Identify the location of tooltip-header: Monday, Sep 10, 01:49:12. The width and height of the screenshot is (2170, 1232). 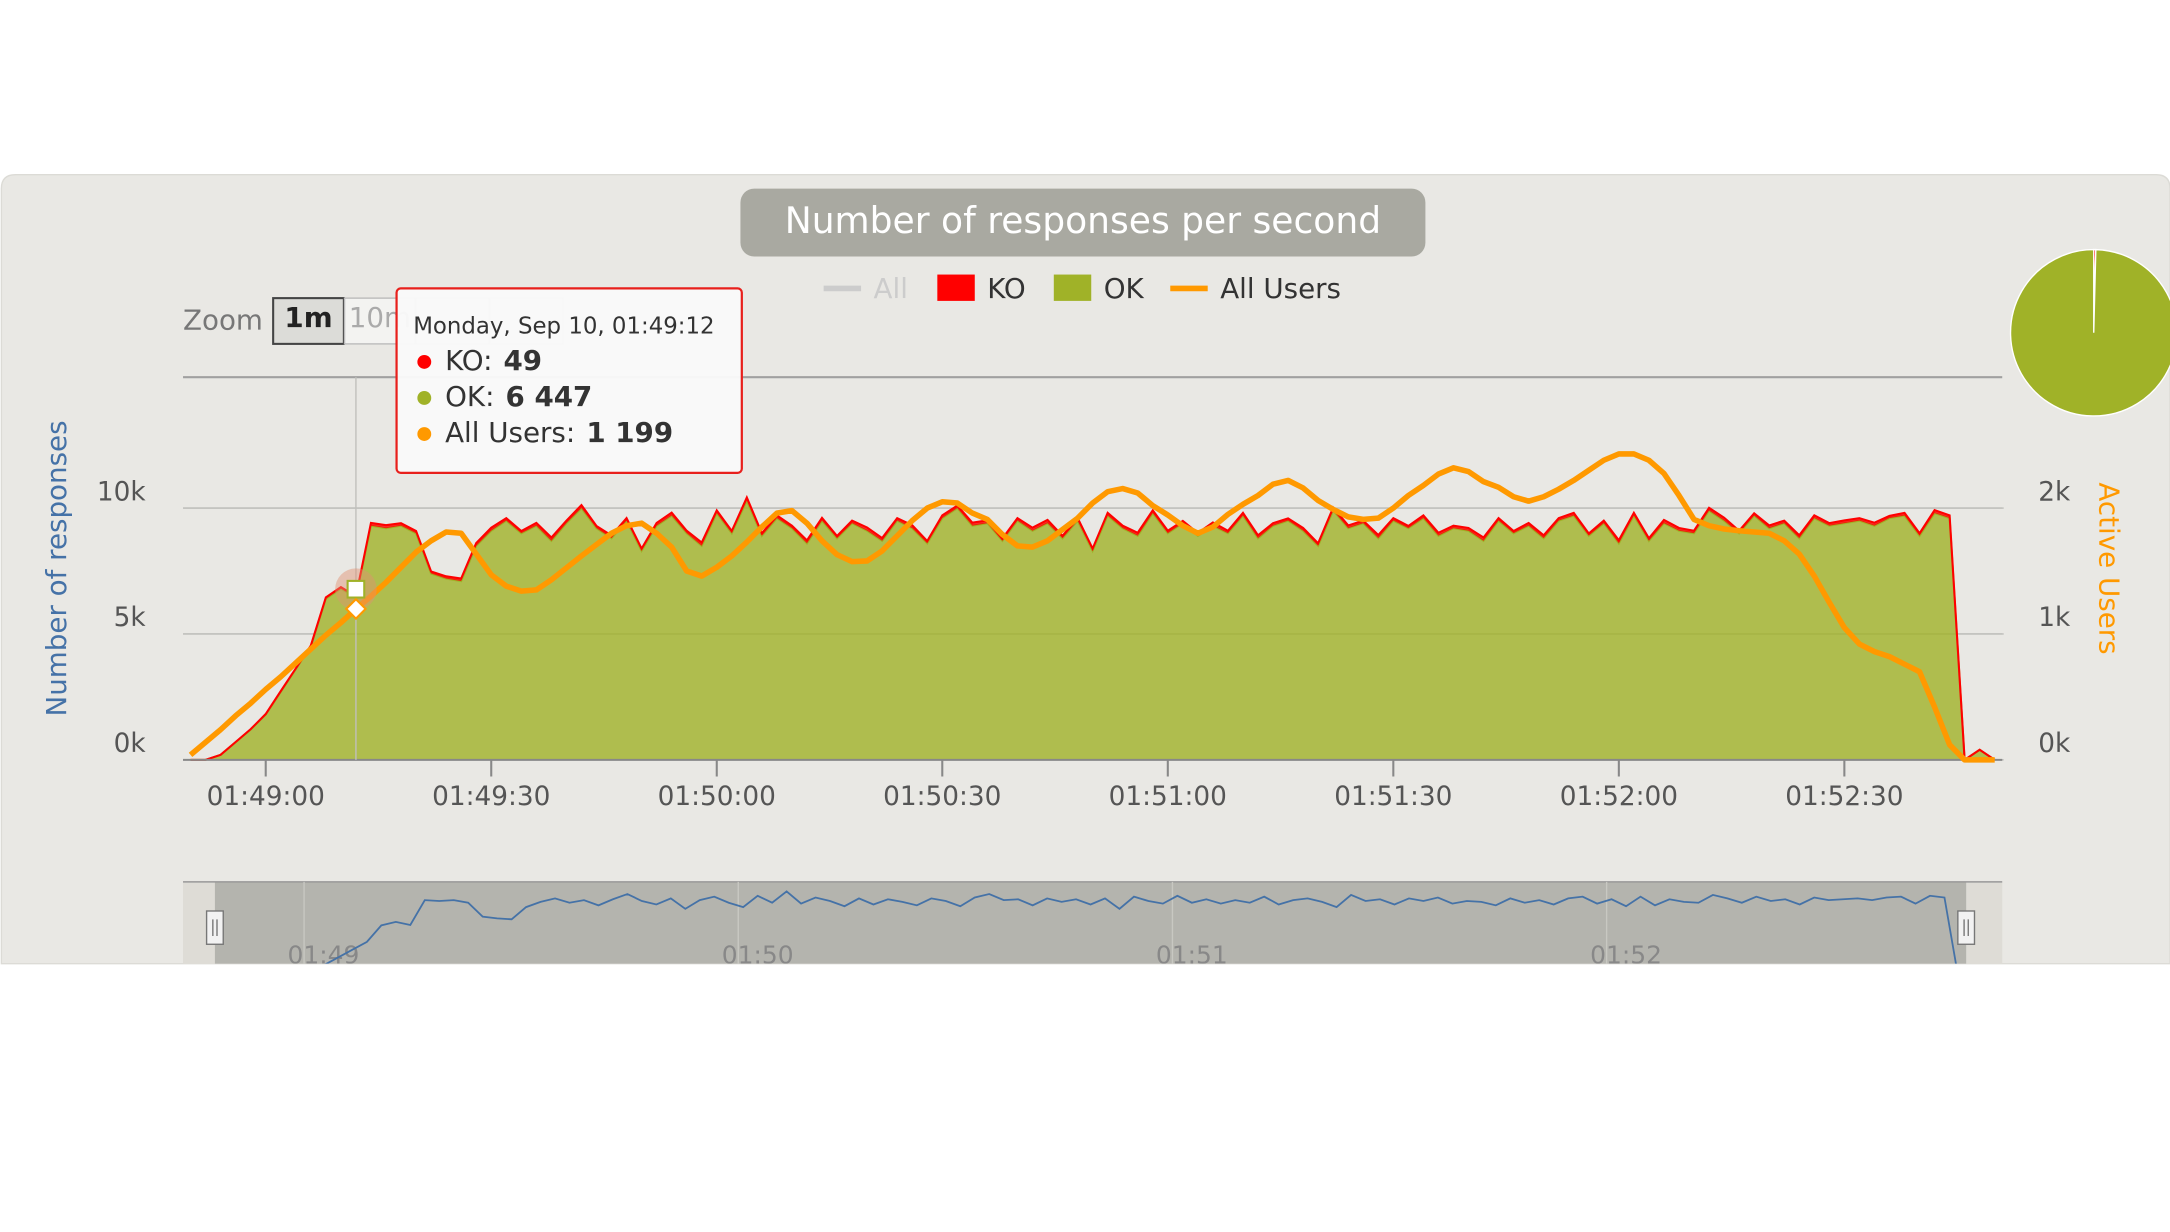
(563, 327).